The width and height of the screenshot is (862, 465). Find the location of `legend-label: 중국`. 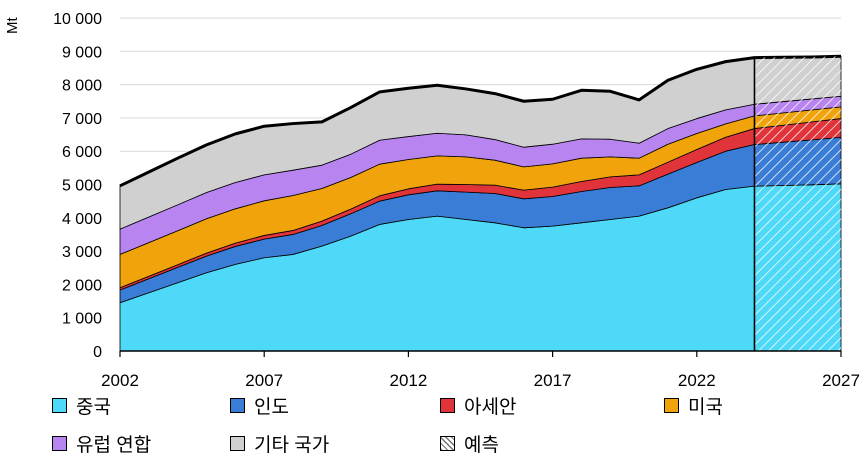

legend-label: 중국 is located at coordinates (93, 407).